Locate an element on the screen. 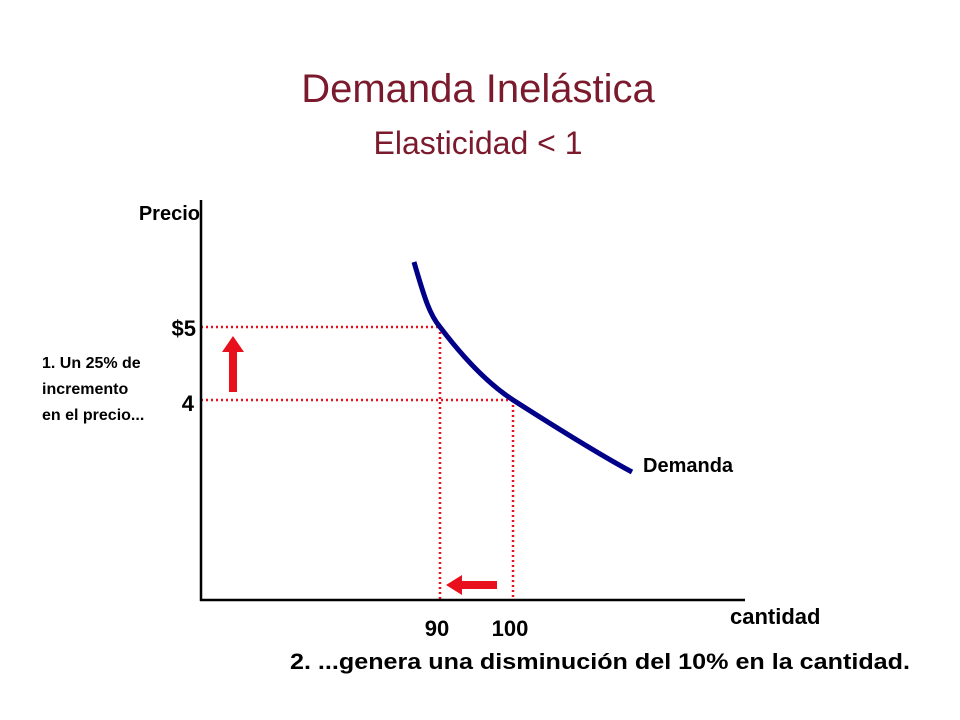 The width and height of the screenshot is (960, 720). price-tick: 4 is located at coordinates (188, 403).